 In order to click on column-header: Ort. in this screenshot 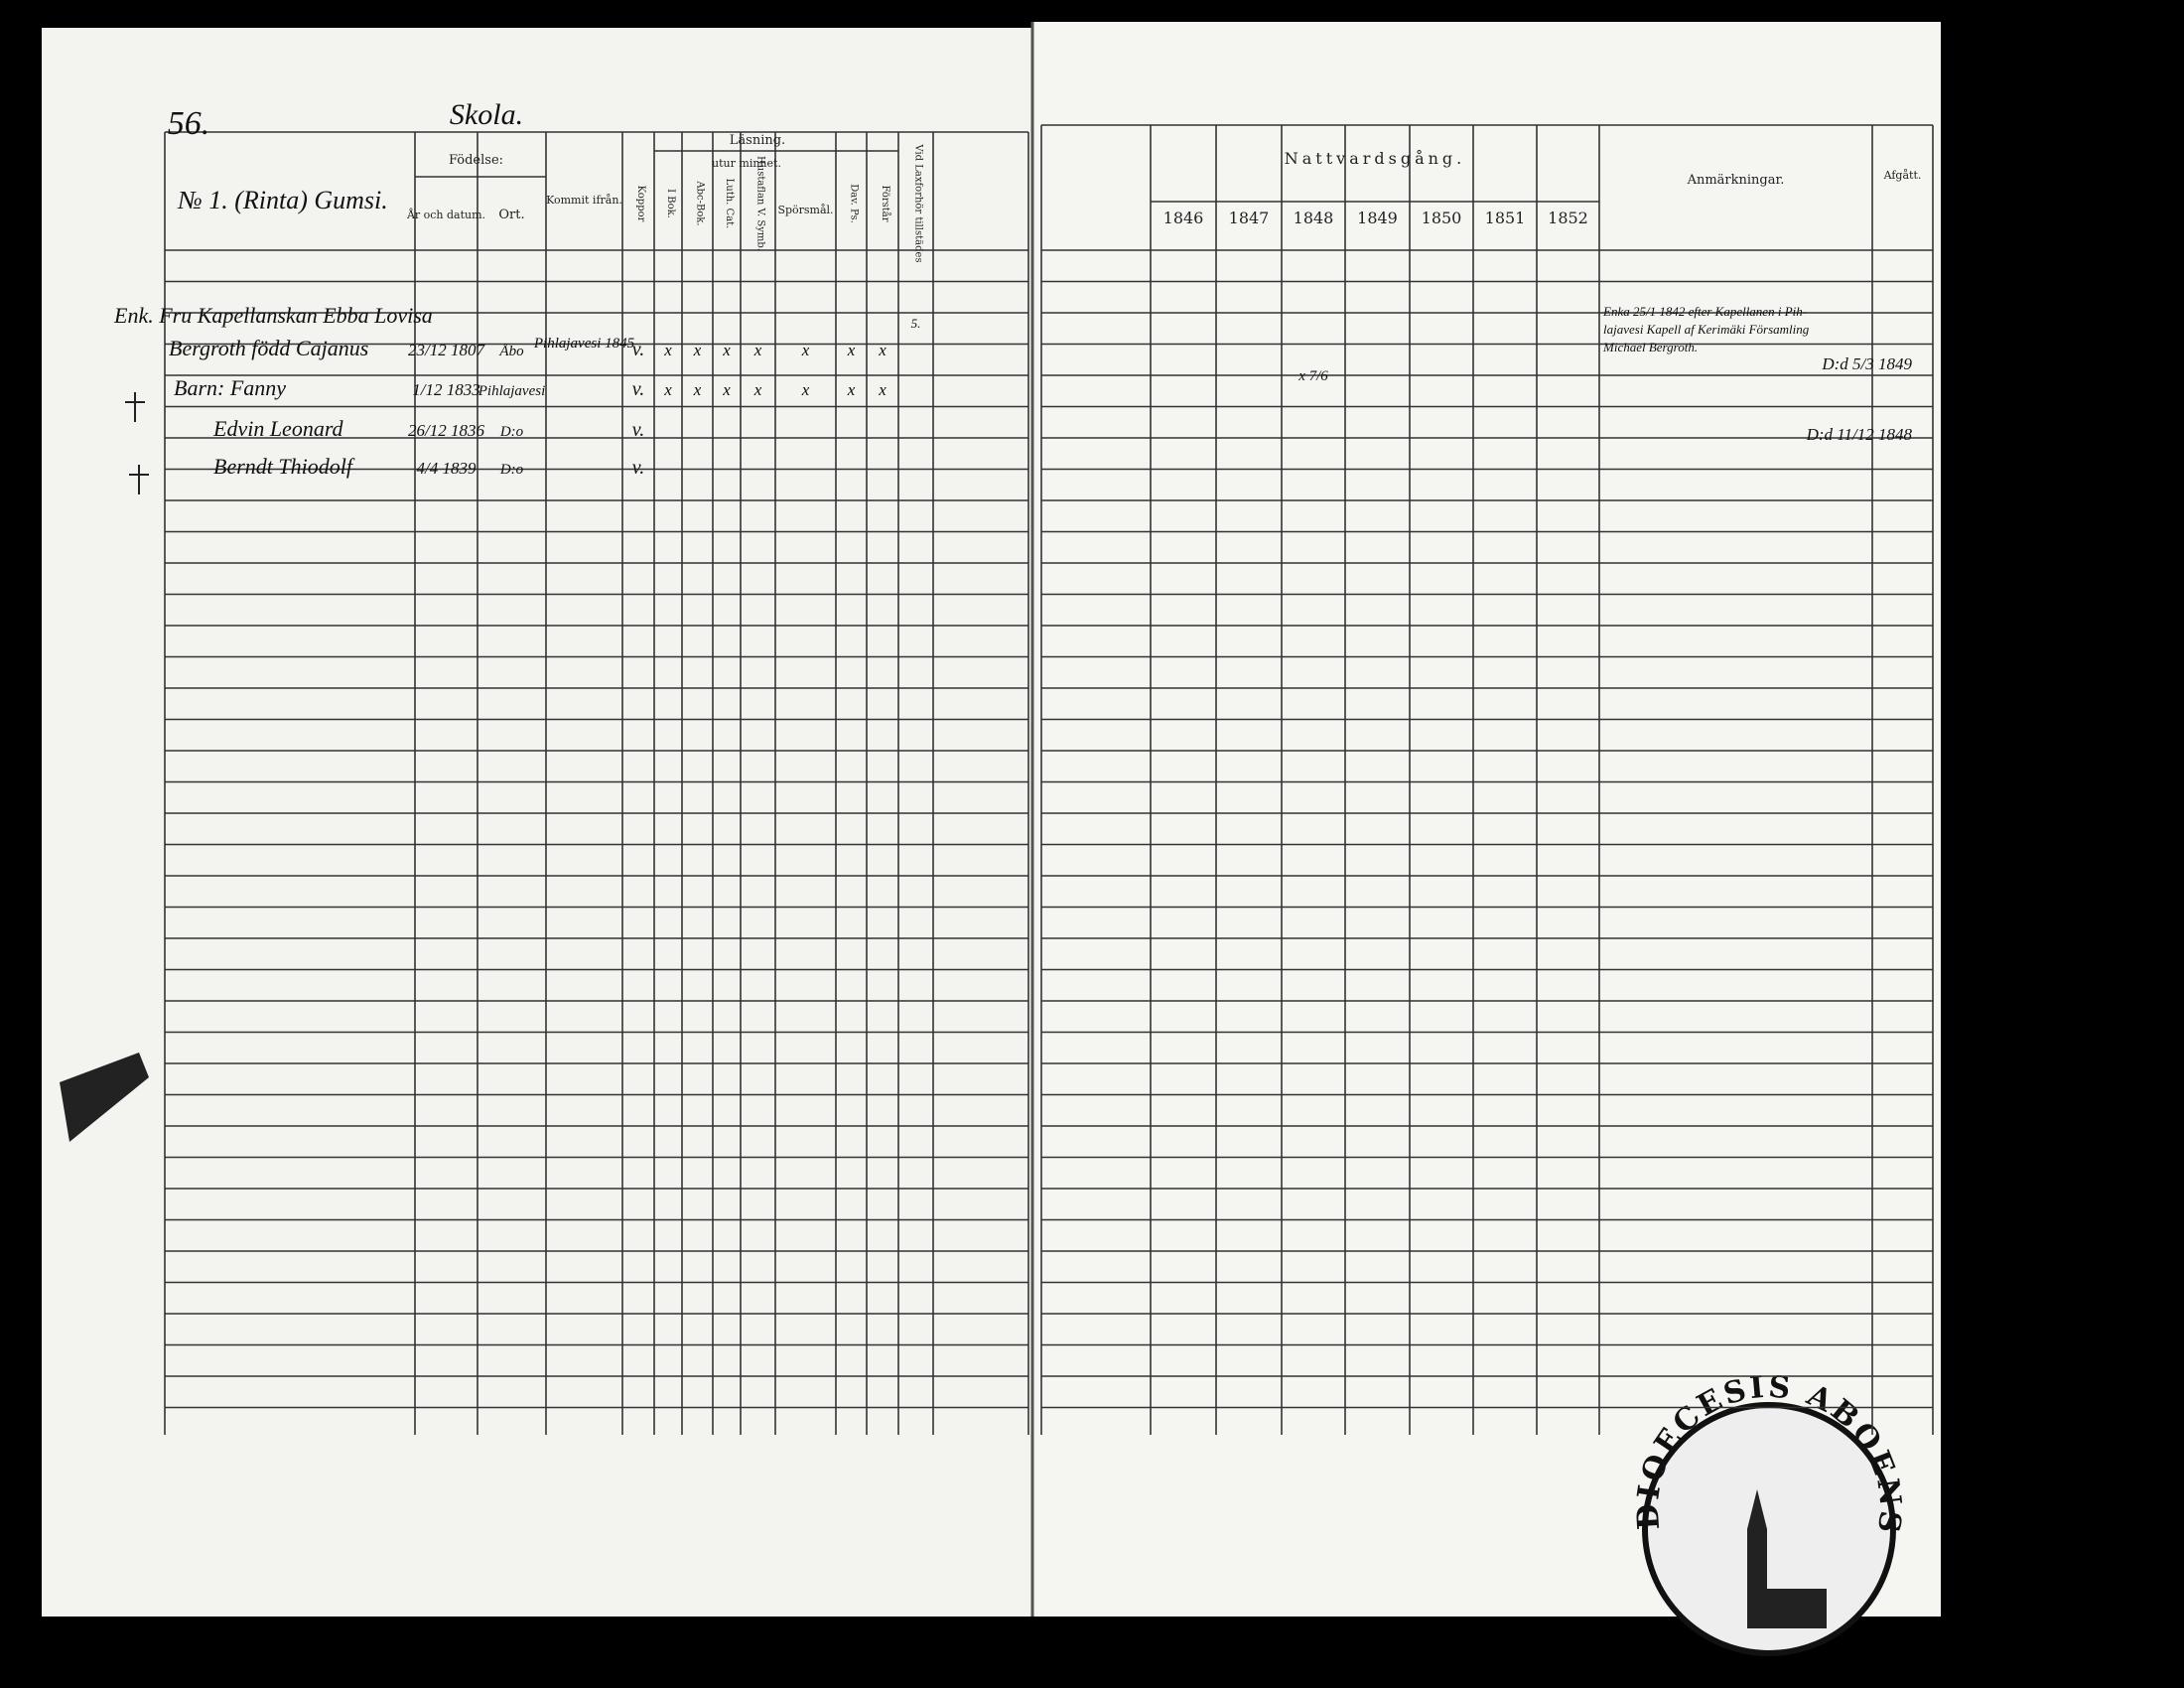, I will do `click(511, 215)`.